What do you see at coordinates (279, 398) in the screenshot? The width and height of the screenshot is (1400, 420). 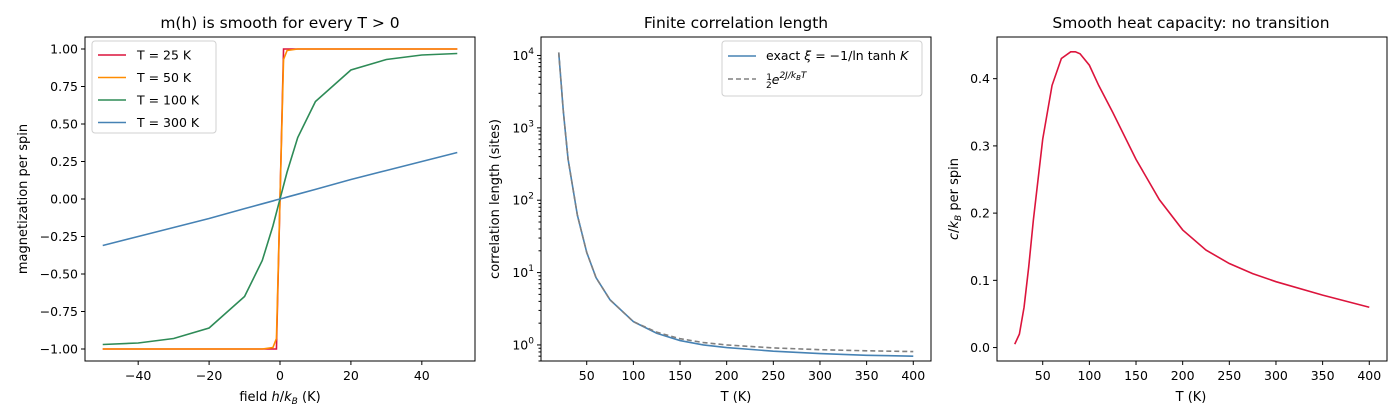 I see `panel1-xlabel: field h/kB (K)` at bounding box center [279, 398].